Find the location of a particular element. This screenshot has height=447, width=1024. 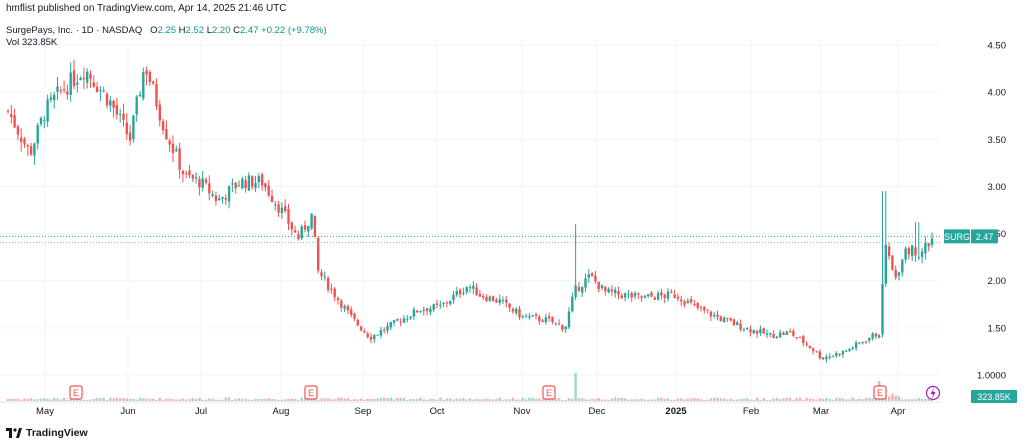

earnings-event-letter: E is located at coordinates (311, 393).